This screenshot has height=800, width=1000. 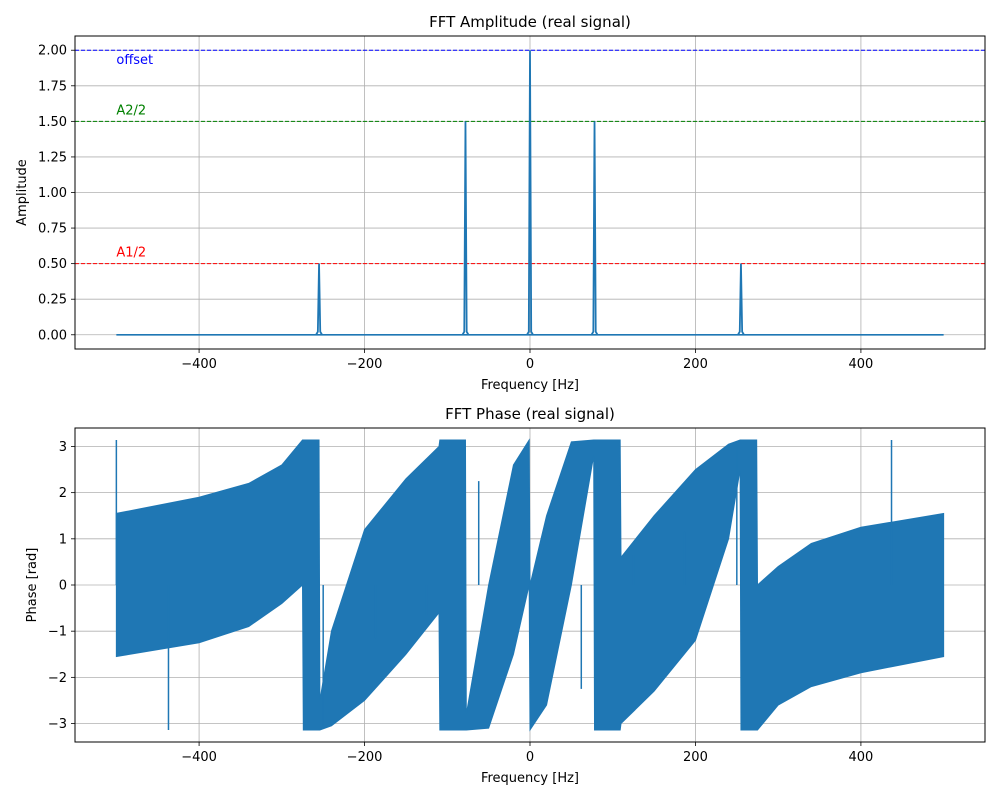 I want to click on phase-x-axis-label: Frequency [Hz], so click(x=530, y=778).